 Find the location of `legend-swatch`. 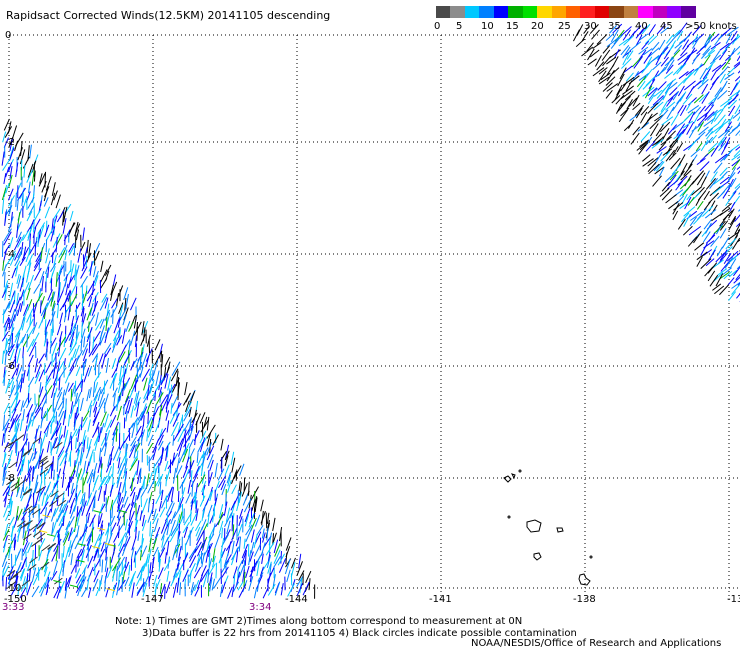

legend-swatch is located at coordinates (616, 12).